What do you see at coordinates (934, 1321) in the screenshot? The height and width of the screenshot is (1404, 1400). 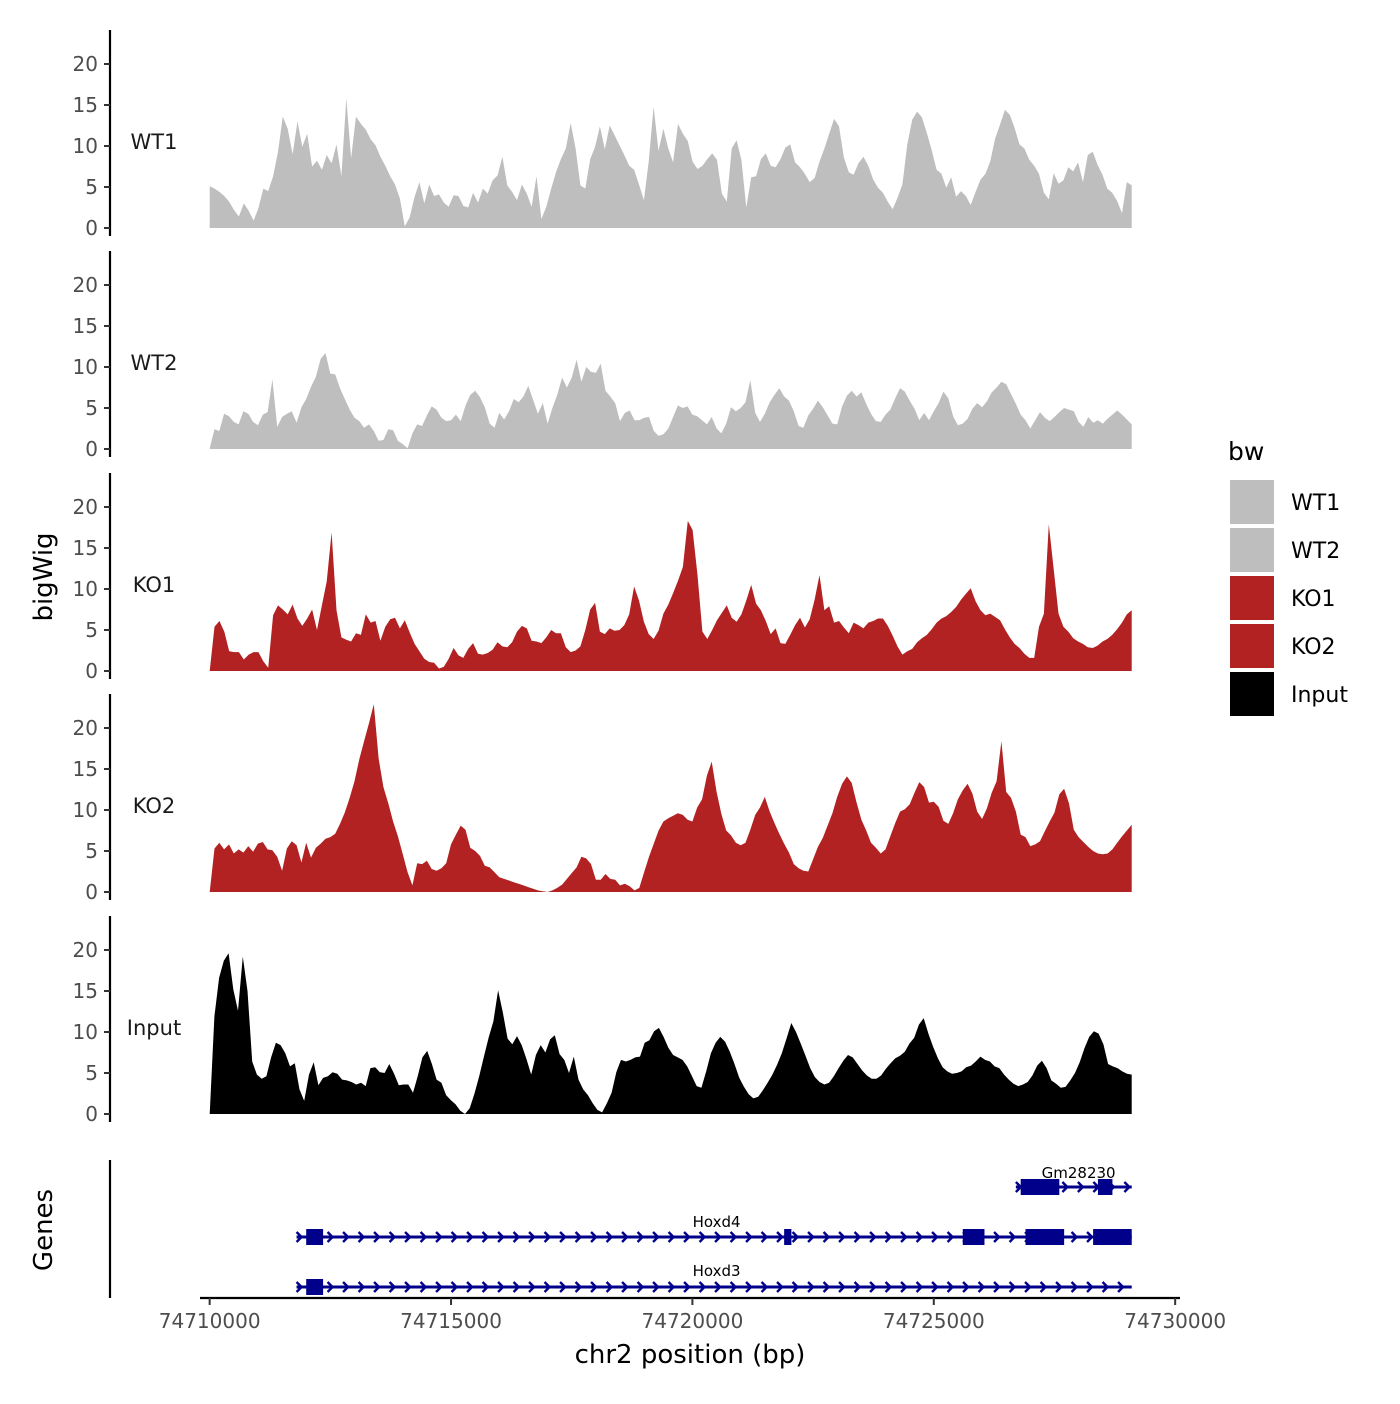 I see `x-tick-label: 74725000` at bounding box center [934, 1321].